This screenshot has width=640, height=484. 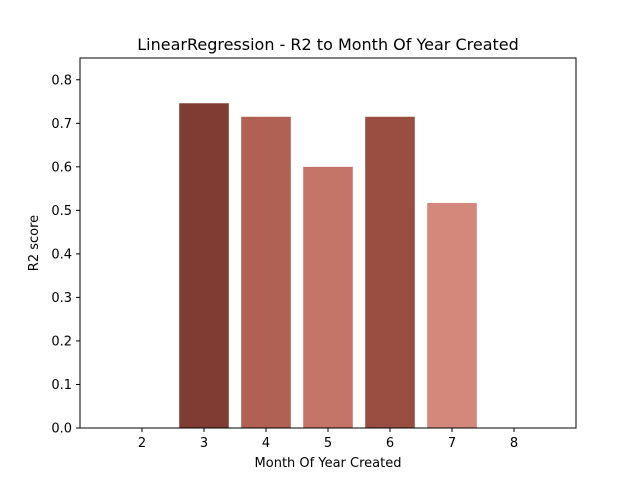 What do you see at coordinates (204, 443) in the screenshot?
I see `x-tick-label: 3` at bounding box center [204, 443].